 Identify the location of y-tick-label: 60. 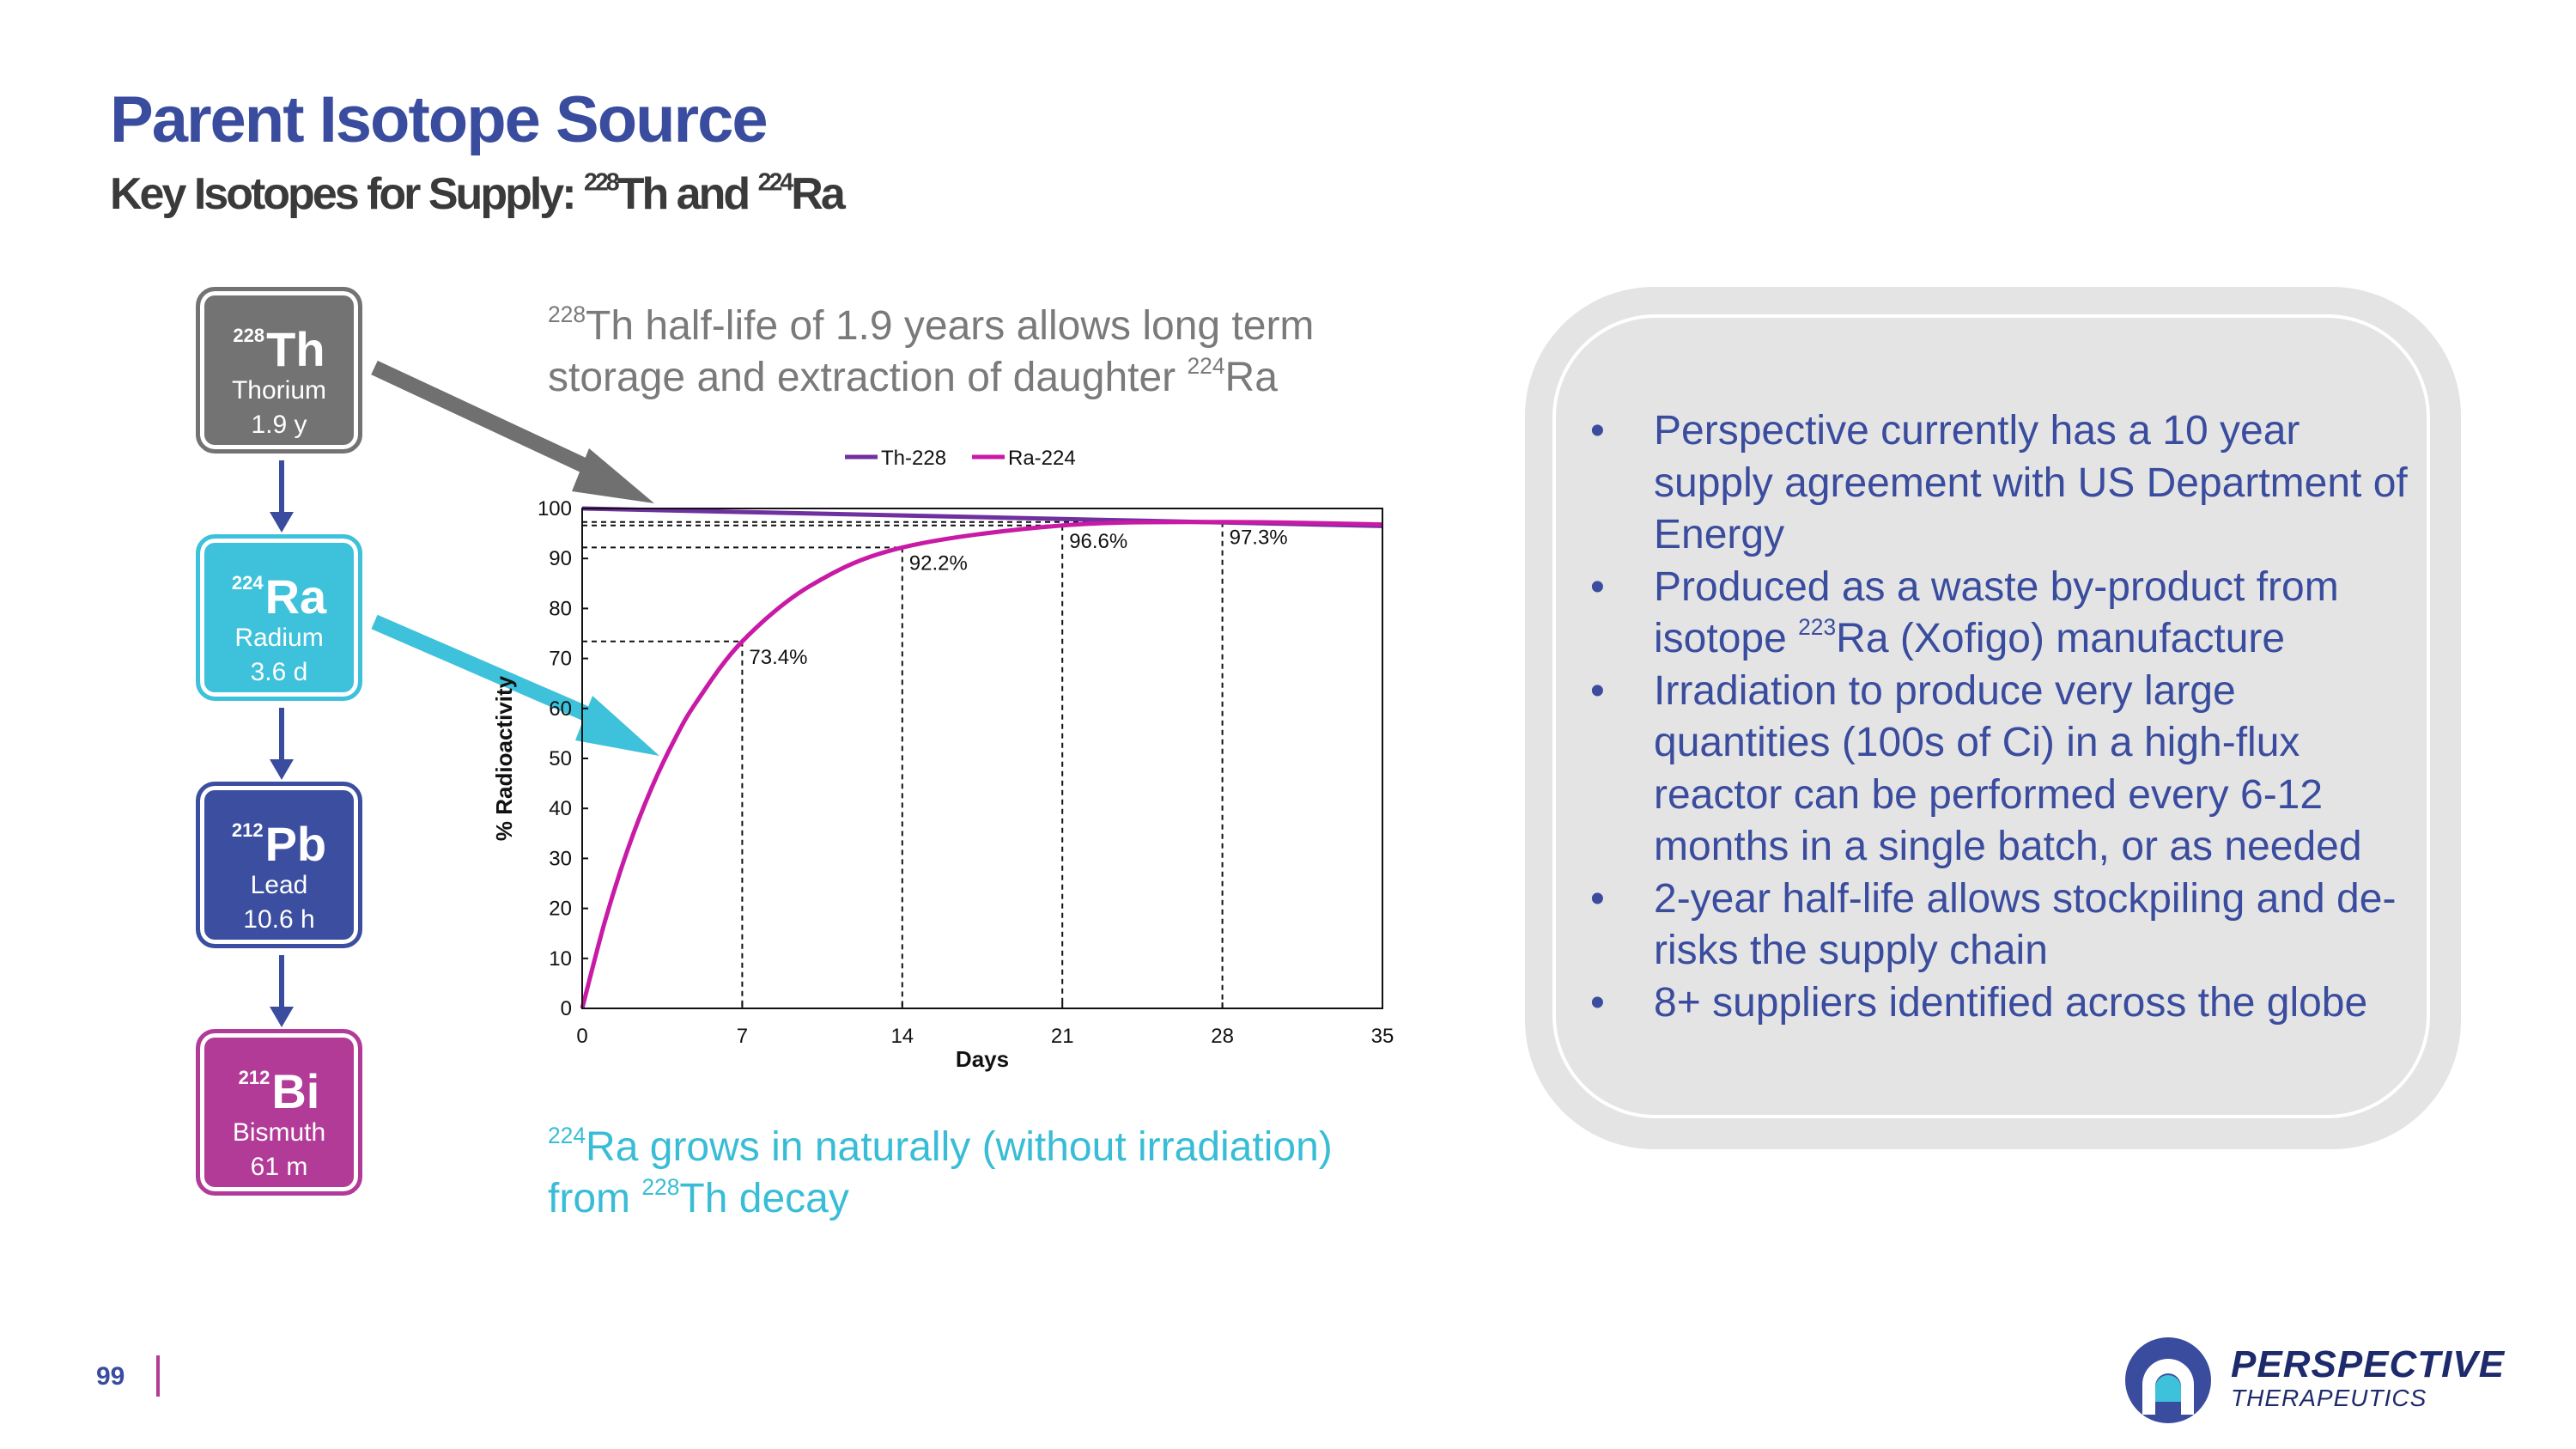
(561, 709).